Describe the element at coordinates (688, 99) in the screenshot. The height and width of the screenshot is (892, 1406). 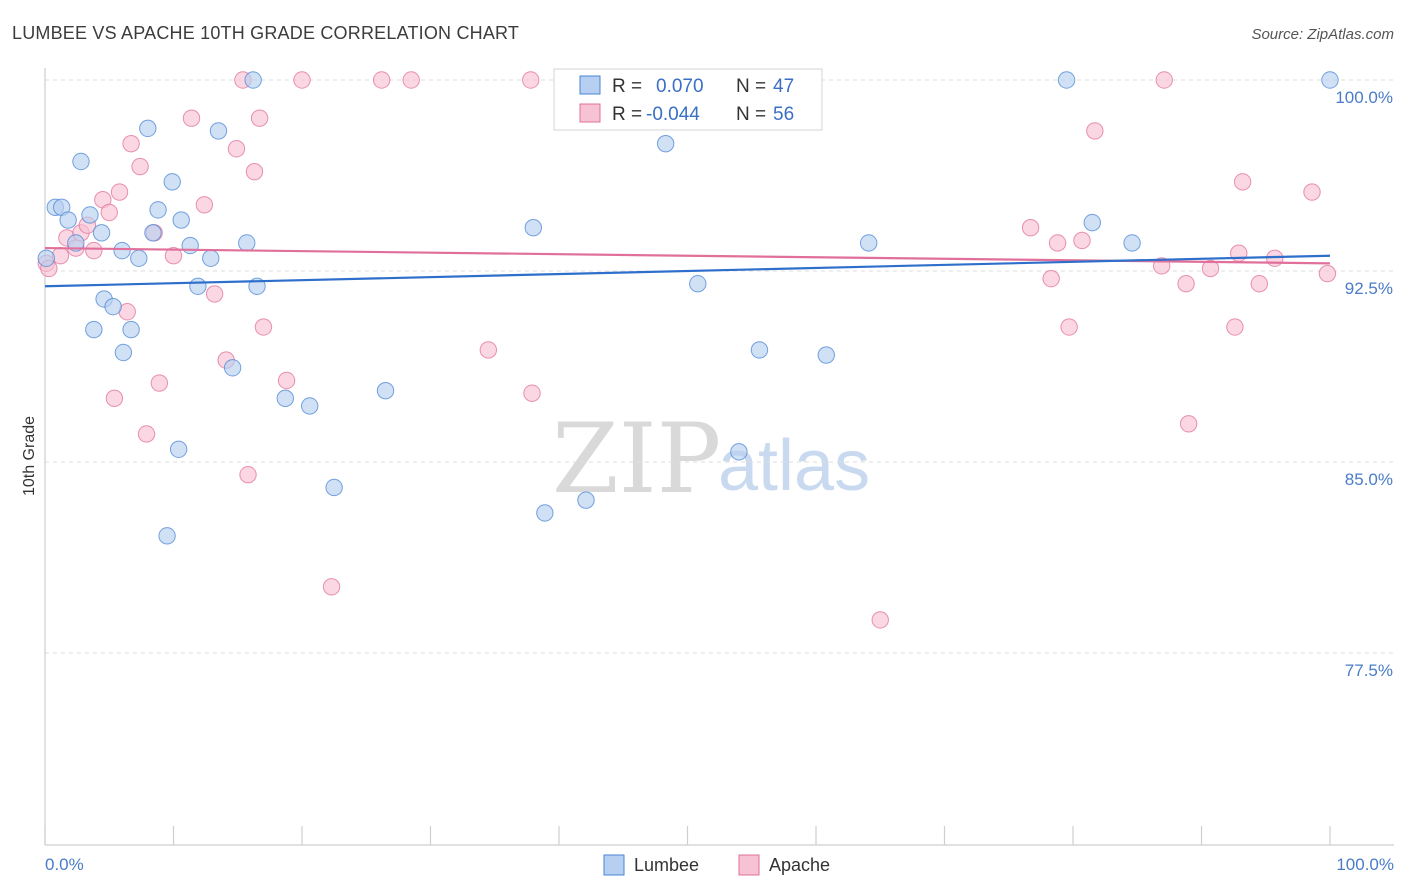
I see `stats-legend: R = 0.070 N = 47 R = -0.044 N = 56` at that location.